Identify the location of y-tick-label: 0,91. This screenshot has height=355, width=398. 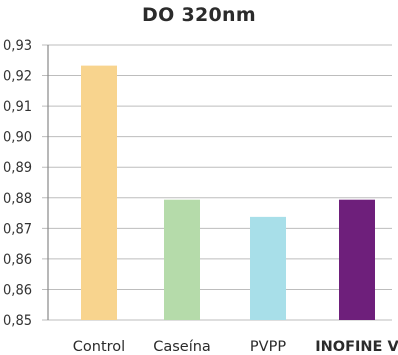
(17, 107).